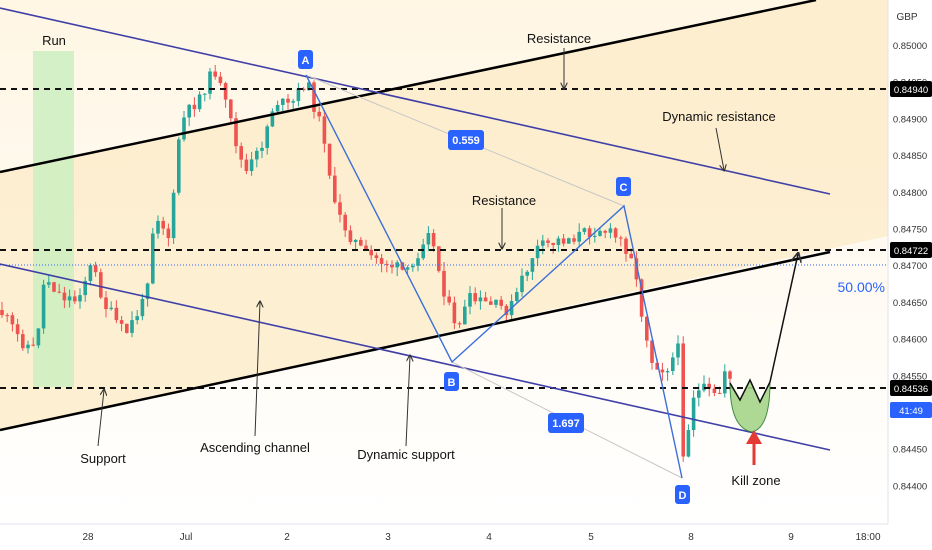 This screenshot has width=932, height=550. Describe the element at coordinates (255, 447) in the screenshot. I see `annotation-ascending-channel: Ascending channel` at that location.